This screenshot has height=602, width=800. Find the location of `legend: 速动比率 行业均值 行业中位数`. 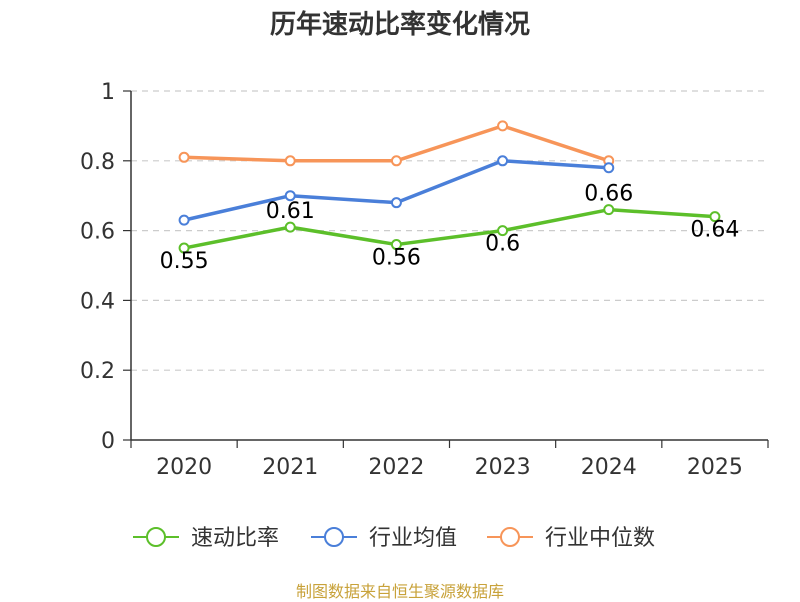

legend: 速动比率 行业均值 行业中位数 is located at coordinates (394, 538).